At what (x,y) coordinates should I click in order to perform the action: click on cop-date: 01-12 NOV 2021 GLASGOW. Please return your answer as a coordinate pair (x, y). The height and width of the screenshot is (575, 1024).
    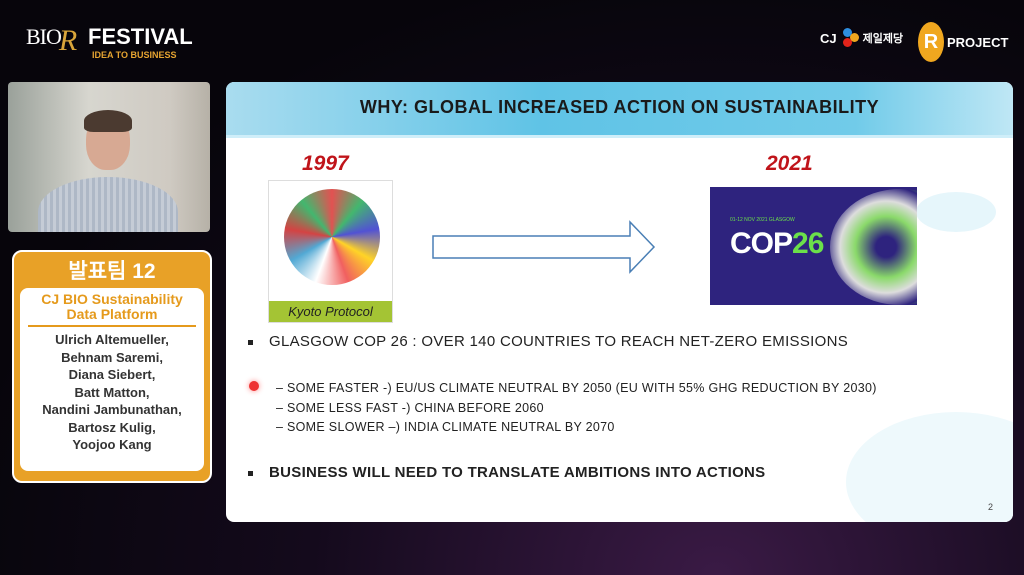
    Looking at the image, I should click on (762, 220).